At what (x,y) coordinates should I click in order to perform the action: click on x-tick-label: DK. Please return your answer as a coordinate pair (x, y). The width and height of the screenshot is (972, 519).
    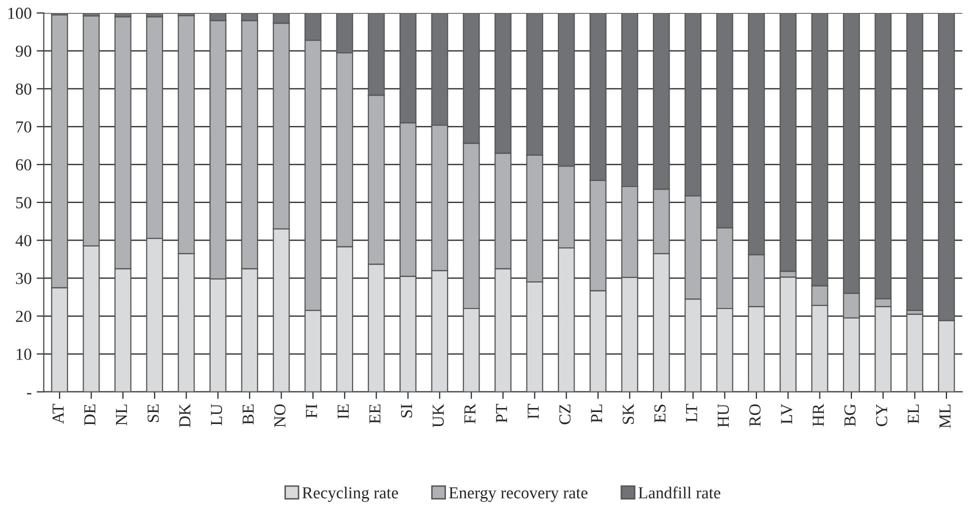
    Looking at the image, I should click on (184, 416).